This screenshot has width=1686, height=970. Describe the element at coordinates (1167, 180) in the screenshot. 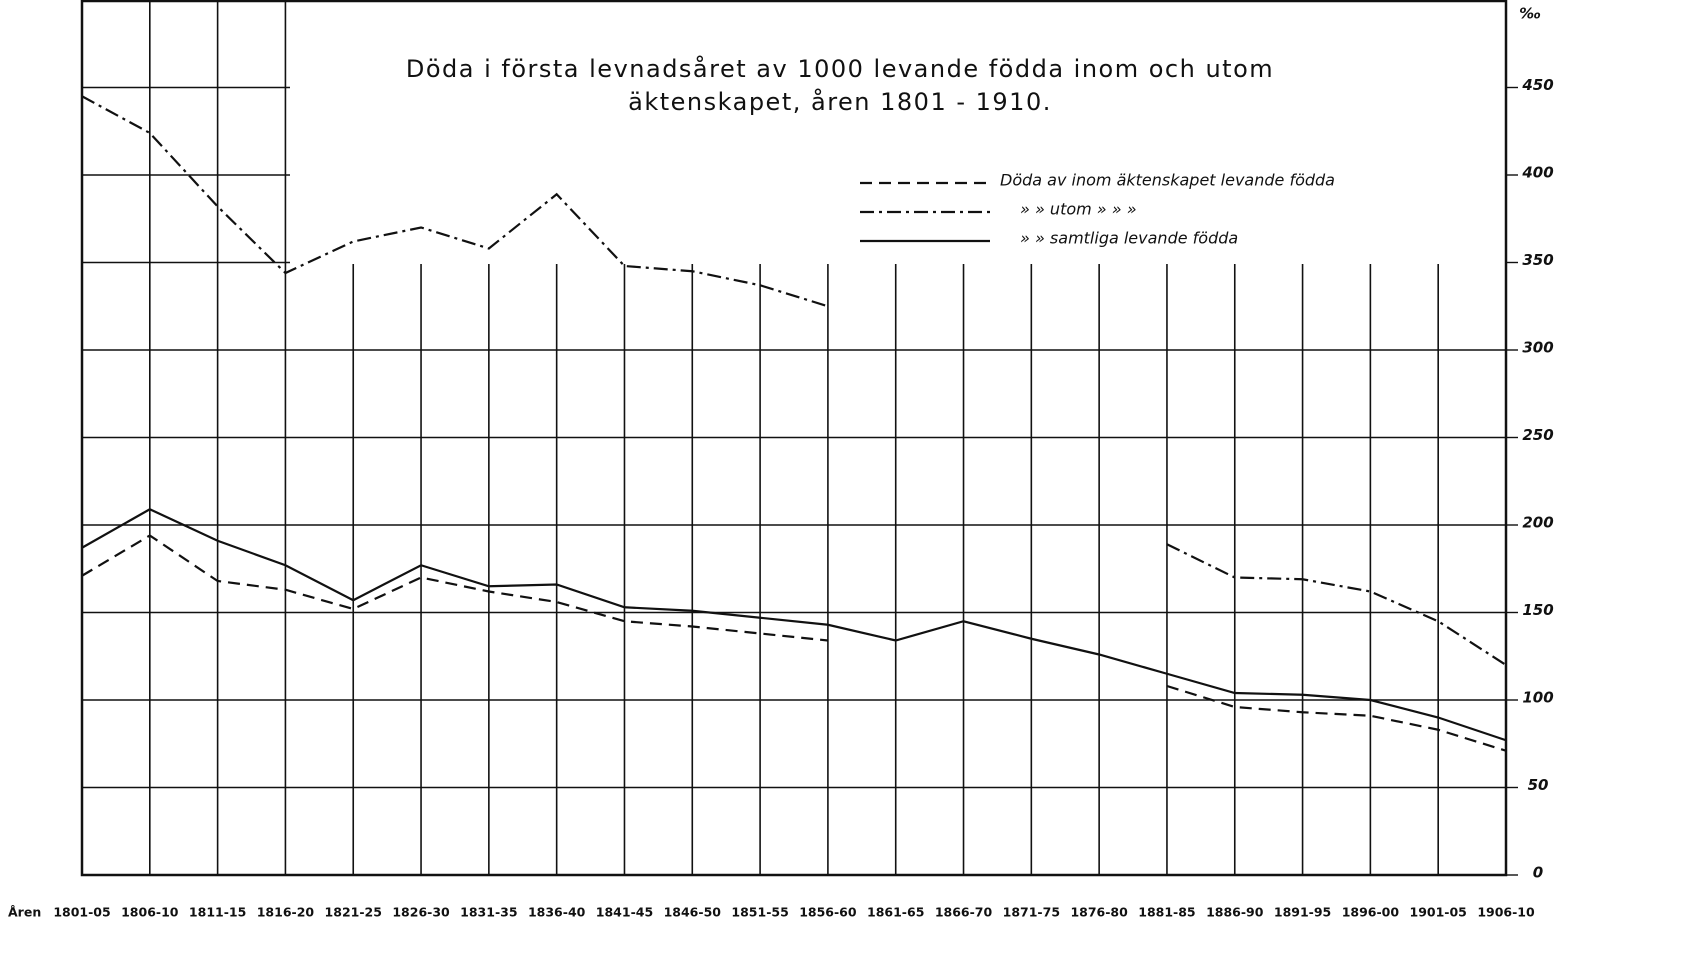

I see `legend-label: Döda av inom äktenskapet levande födda` at that location.